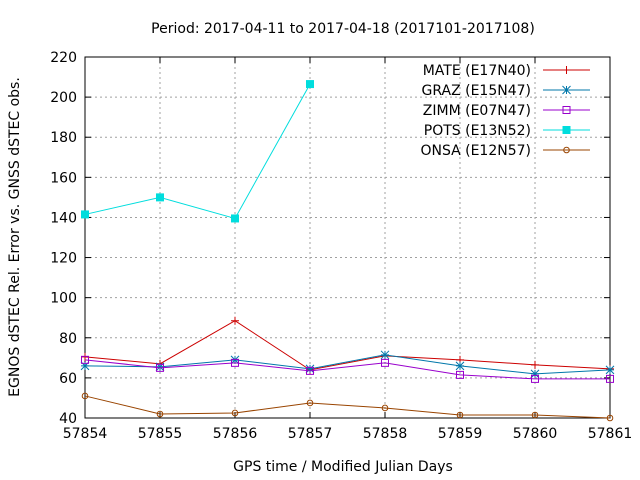  What do you see at coordinates (477, 131) in the screenshot?
I see `legend-label: POTS (E13N52)` at bounding box center [477, 131].